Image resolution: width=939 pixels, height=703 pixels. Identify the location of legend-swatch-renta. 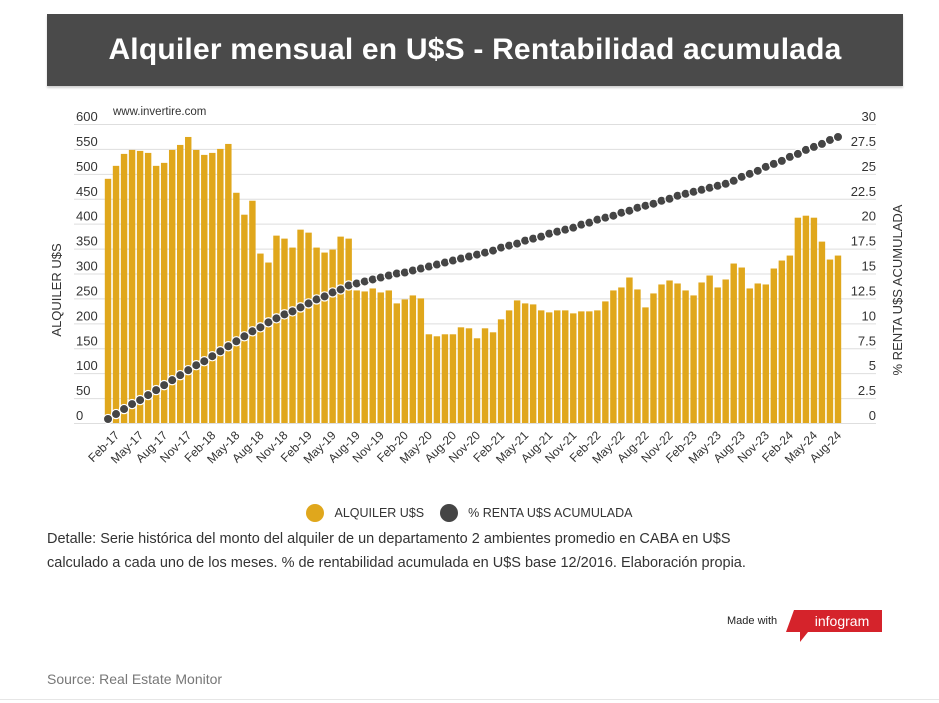
(449, 513).